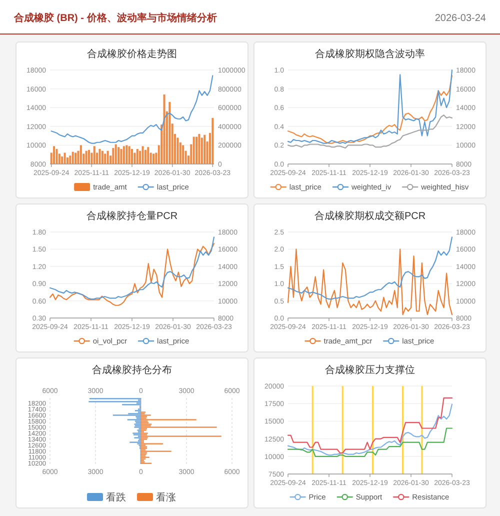 The width and height of the screenshot is (500, 516). I want to click on text: 合成橡胶 (BR) - 价格、波动率与市场情绪分析, so click(115, 18).